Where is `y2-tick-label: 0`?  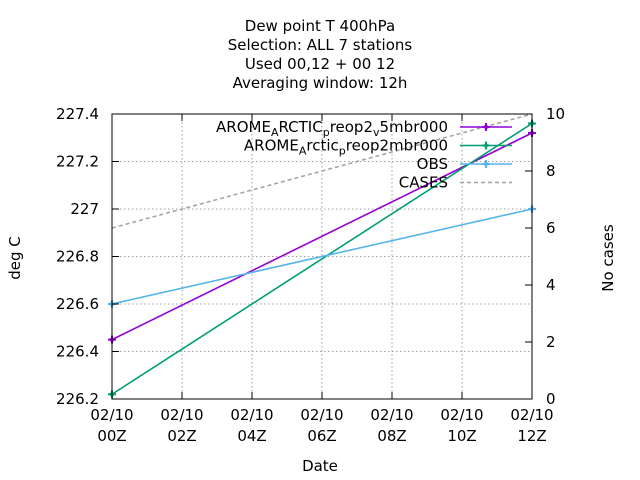
y2-tick-label: 0 is located at coordinates (551, 399).